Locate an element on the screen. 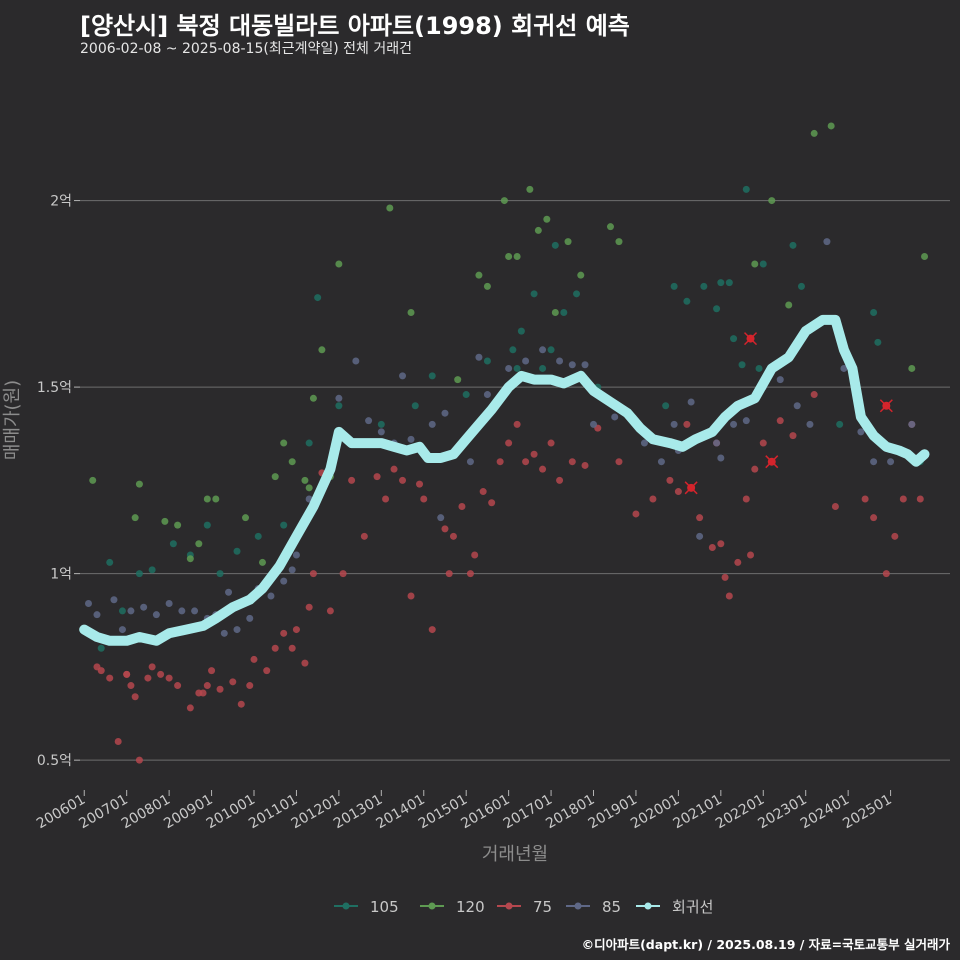  y-tick-label: 1.5억 is located at coordinates (54, 388).